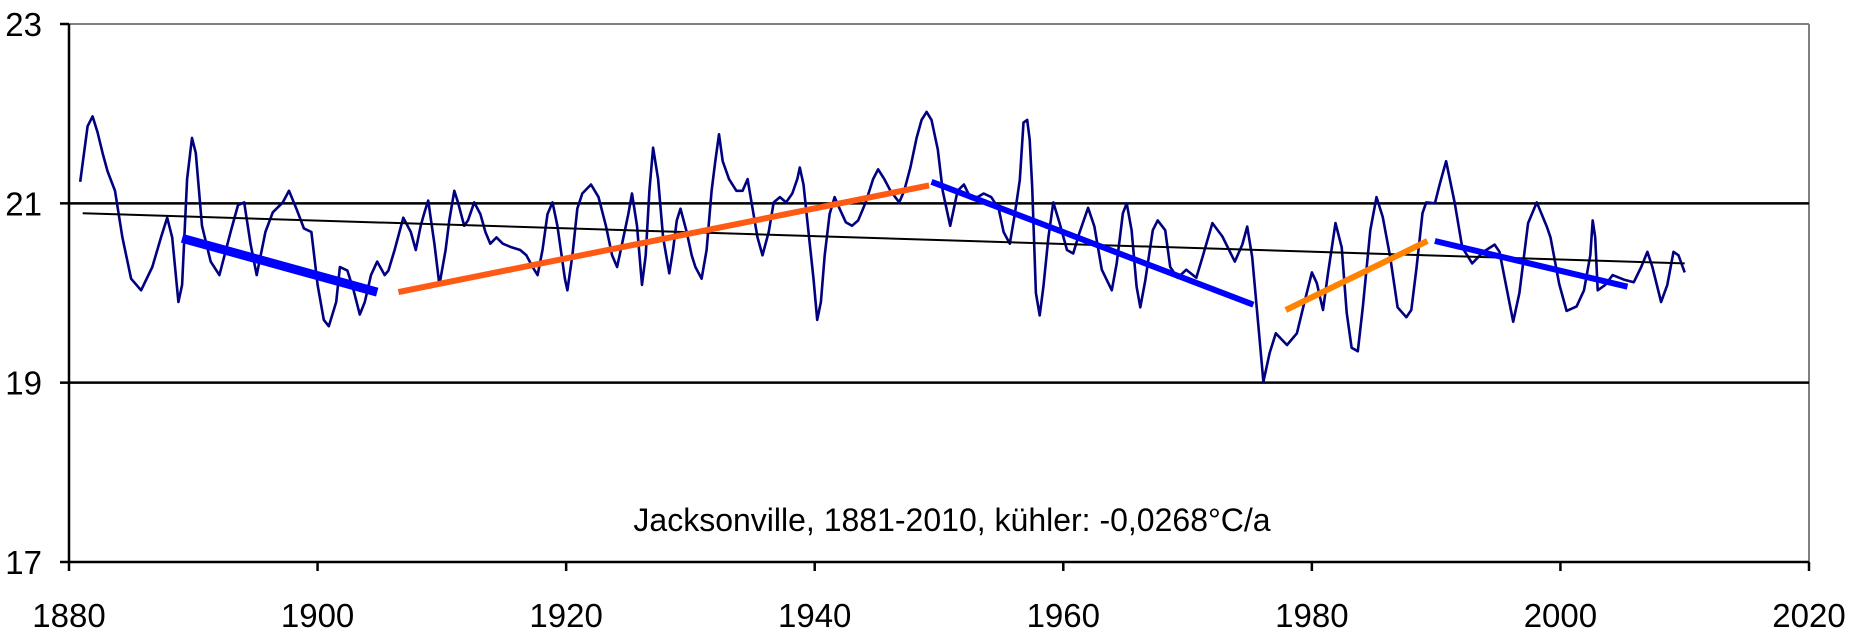 Image resolution: width=1854 pixels, height=636 pixels. Describe the element at coordinates (565, 615) in the screenshot. I see `x-tick-label: 1920` at that location.